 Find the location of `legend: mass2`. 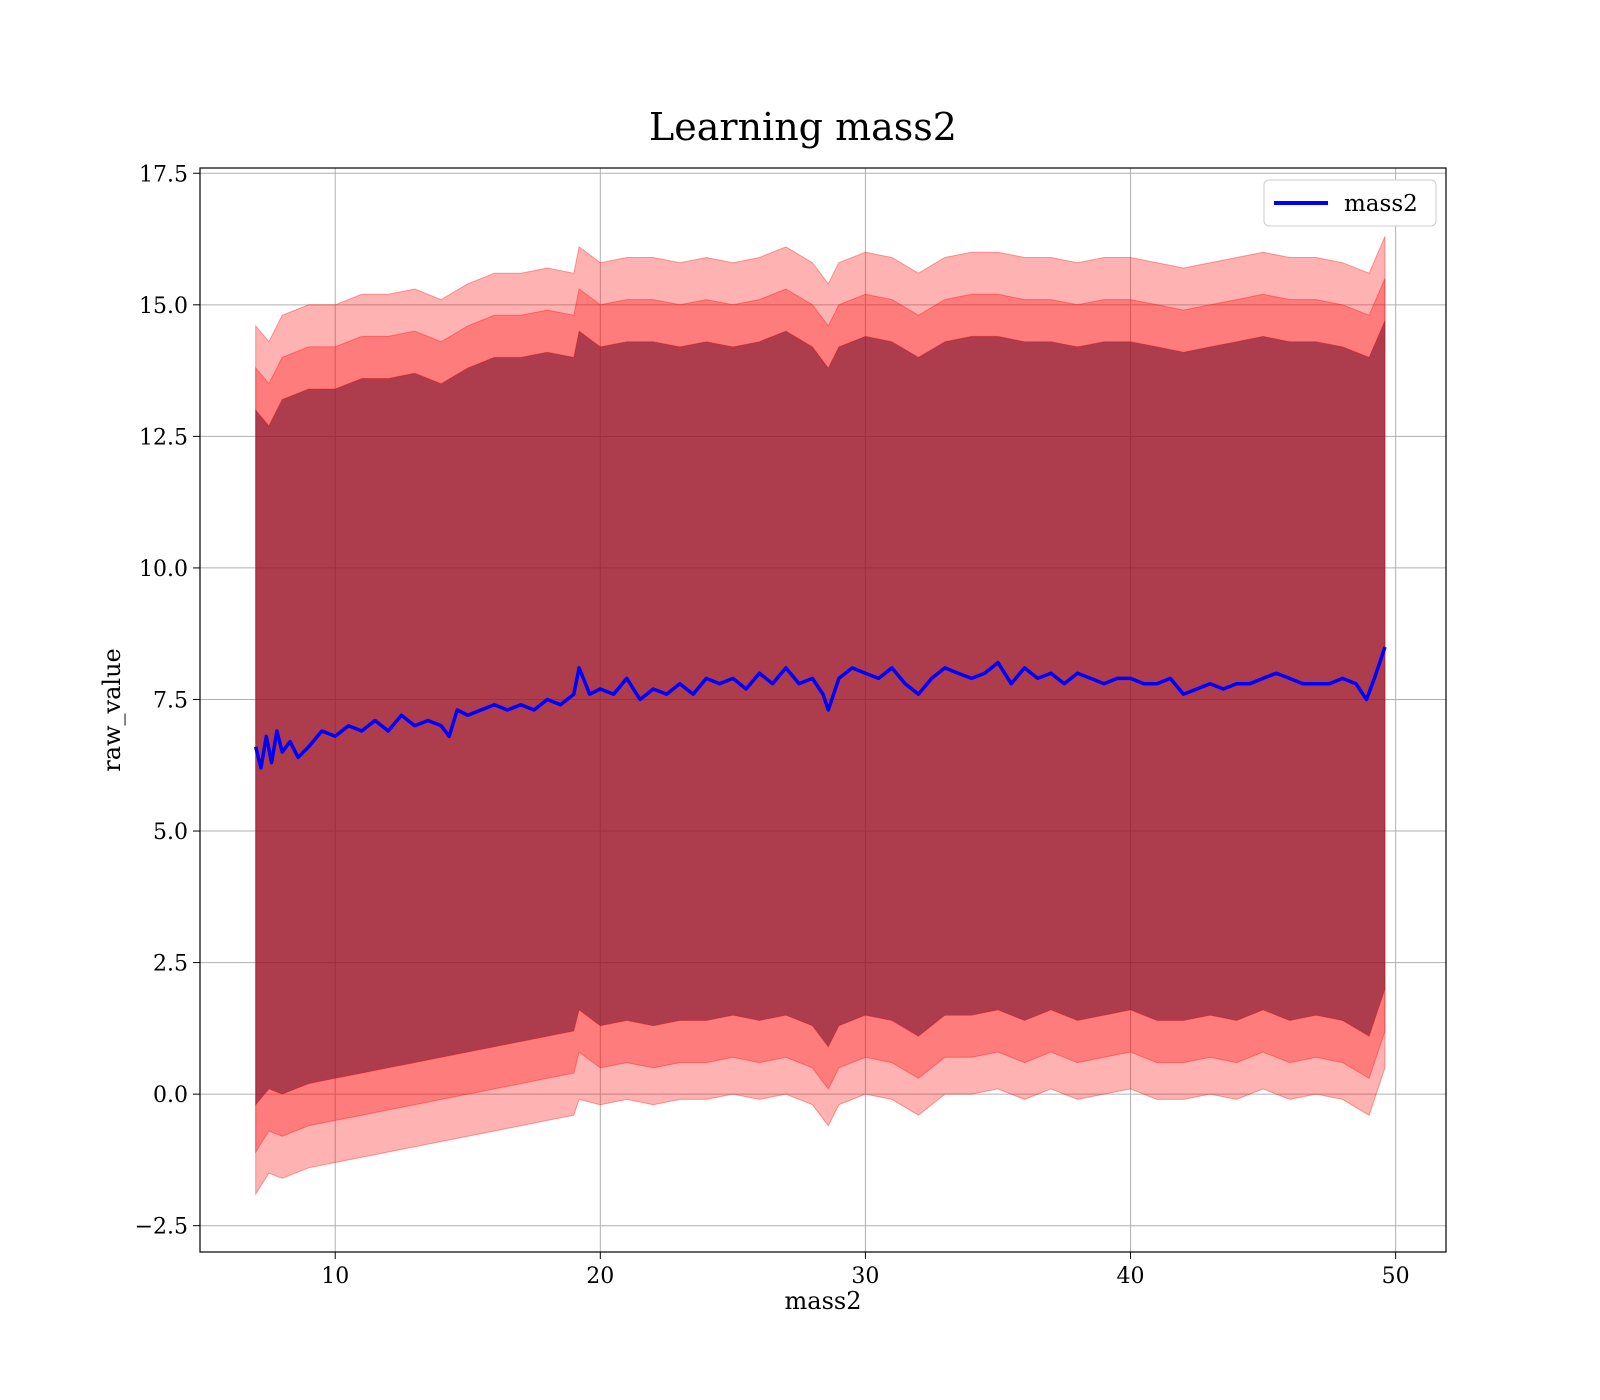

legend: mass2 is located at coordinates (1350, 203).